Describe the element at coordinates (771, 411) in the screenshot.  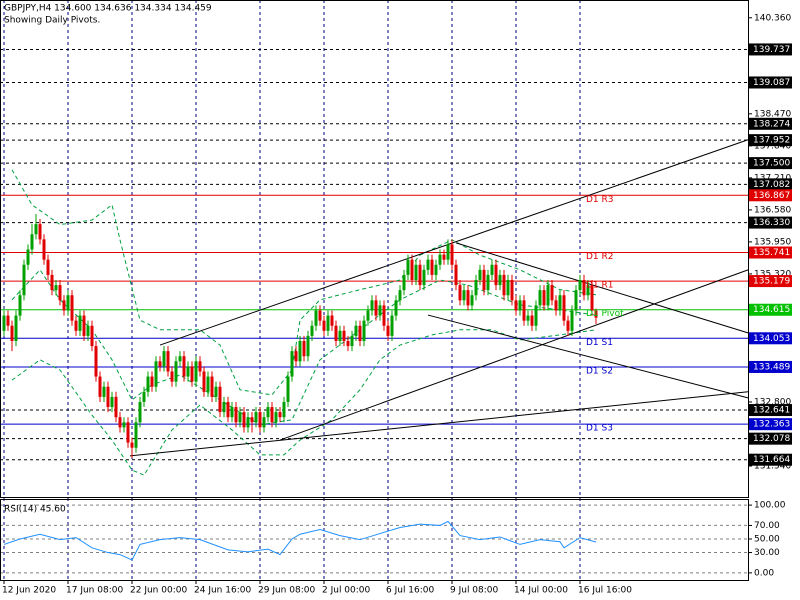
I see `level-price-label: 132.641` at that location.